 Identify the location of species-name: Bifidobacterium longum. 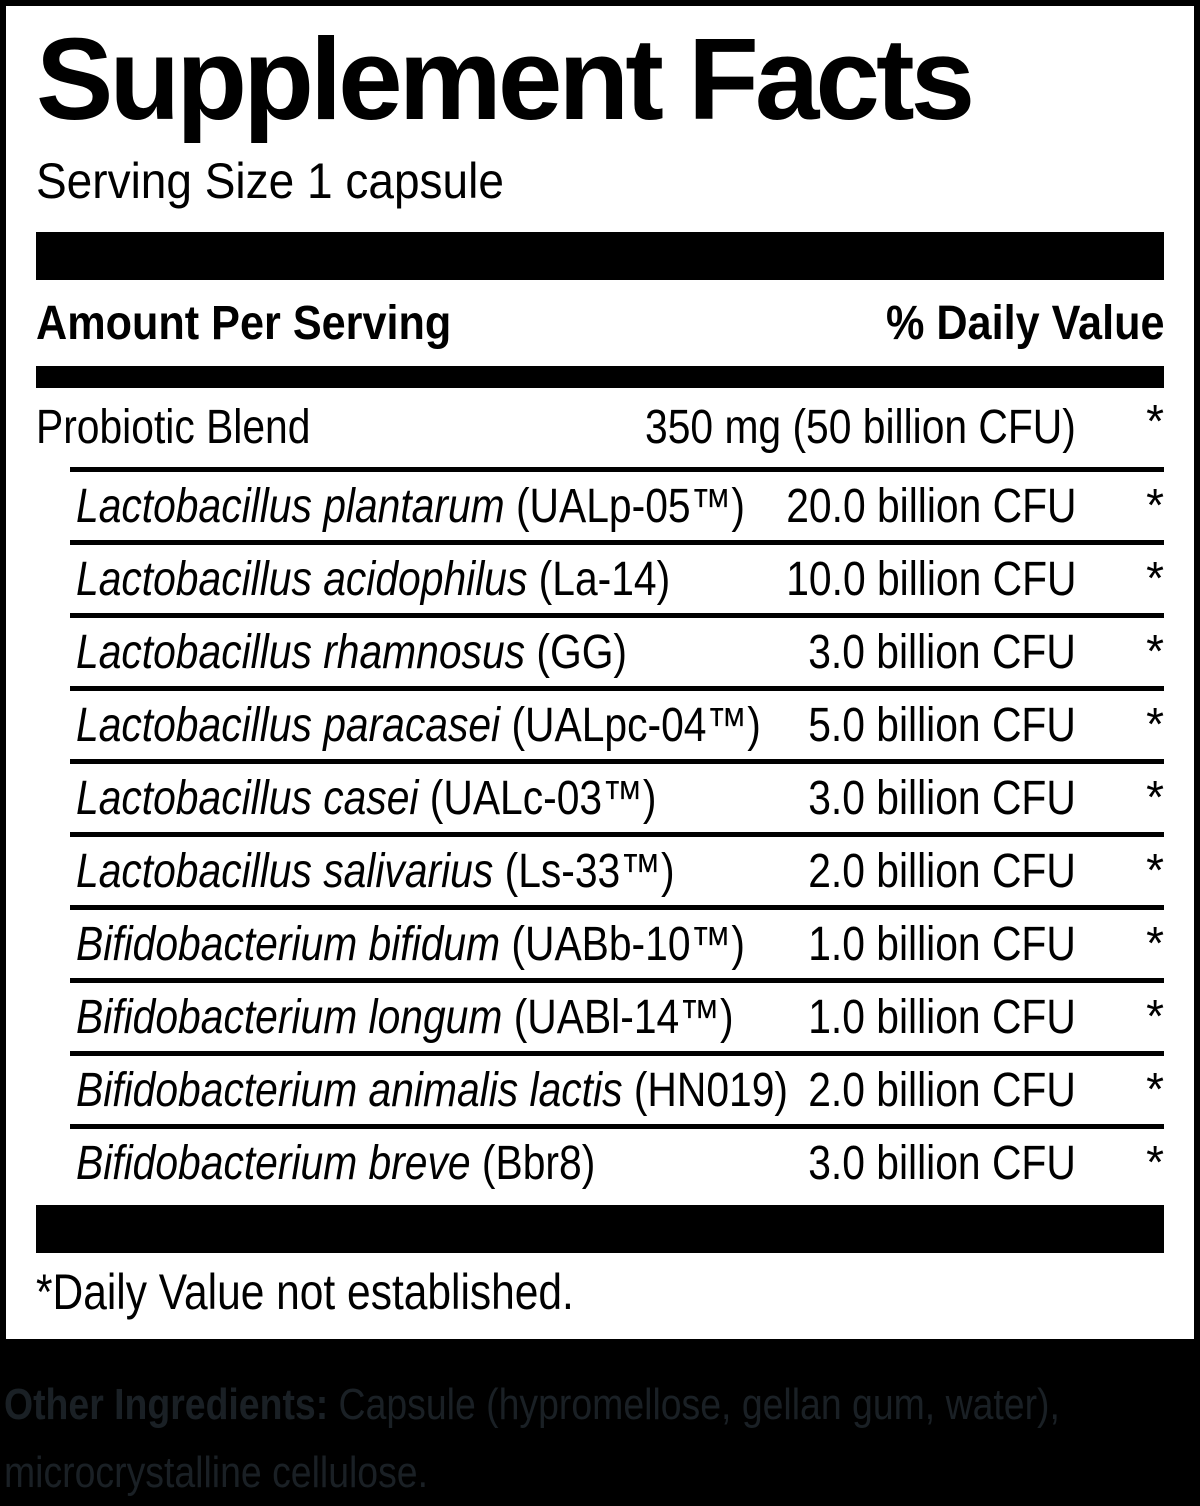
(289, 1017).